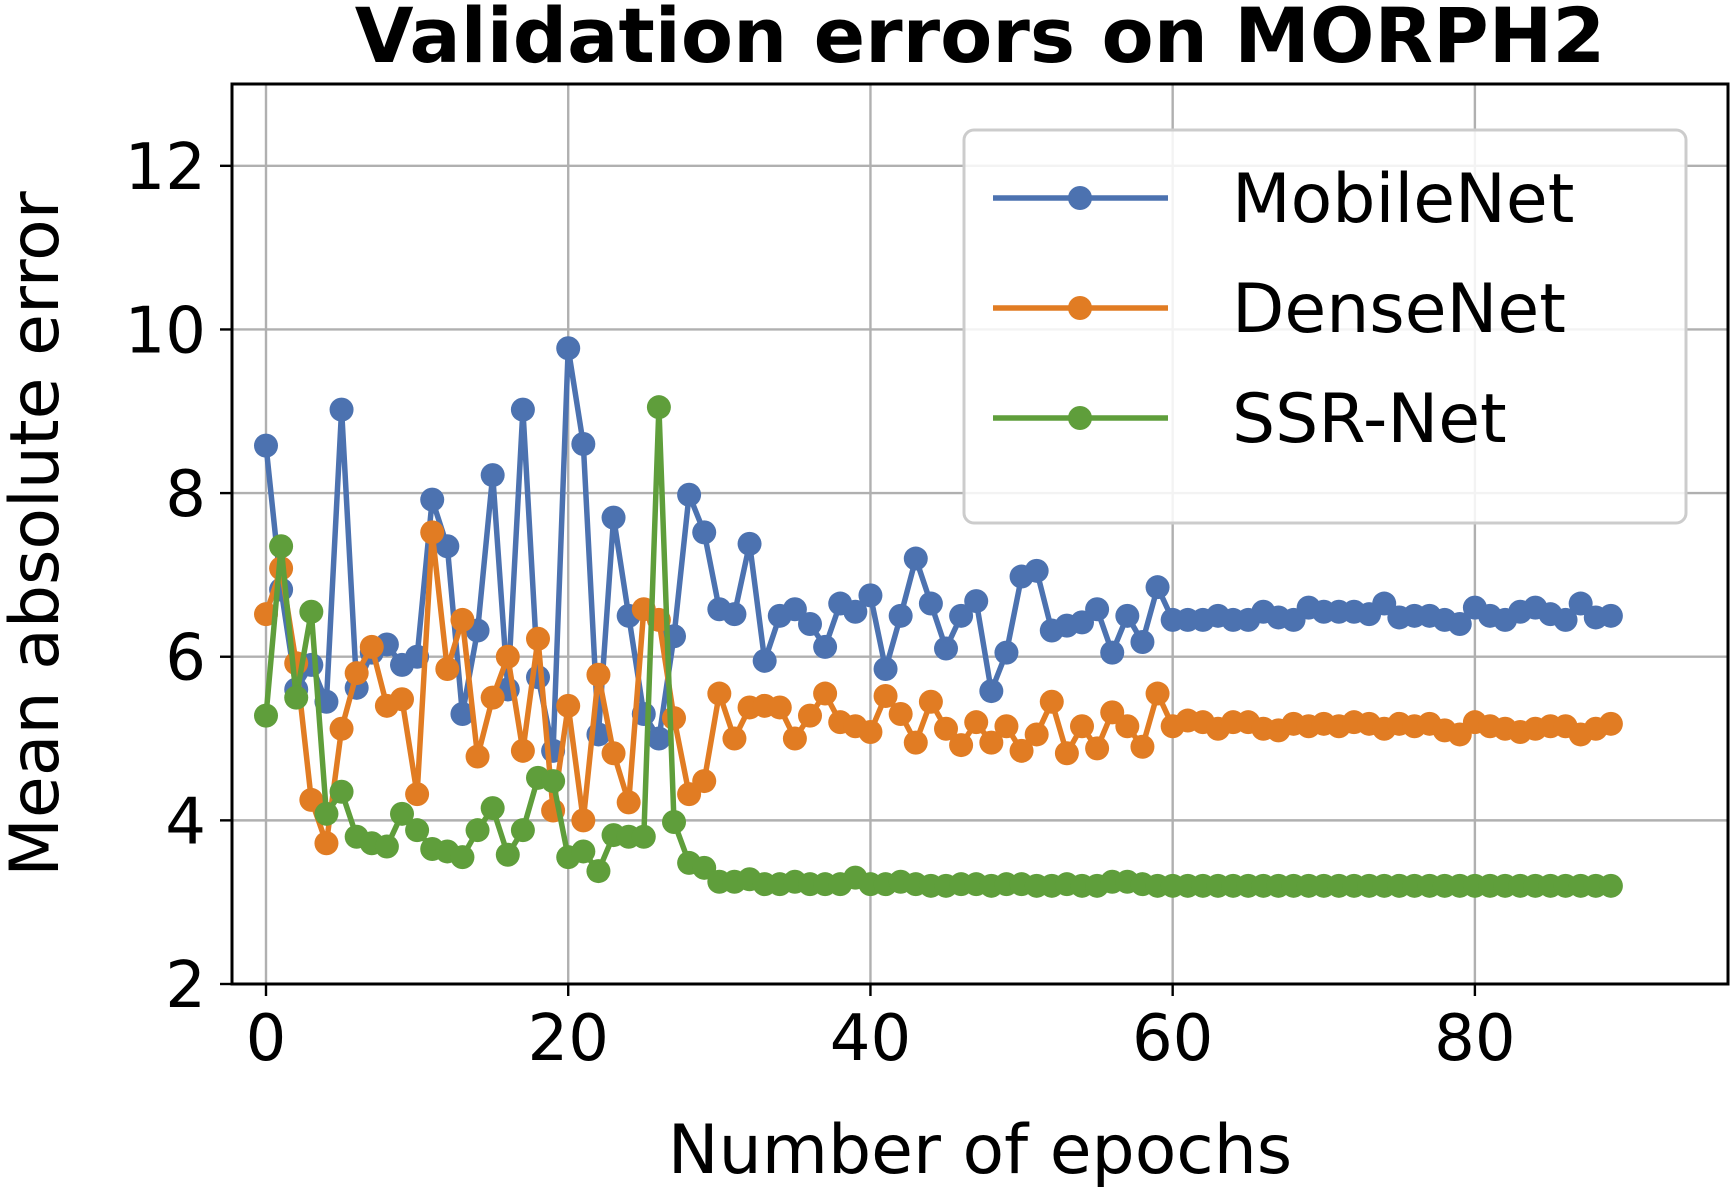  Describe the element at coordinates (870, 1039) in the screenshot. I see `x-tick-label: 40` at that location.